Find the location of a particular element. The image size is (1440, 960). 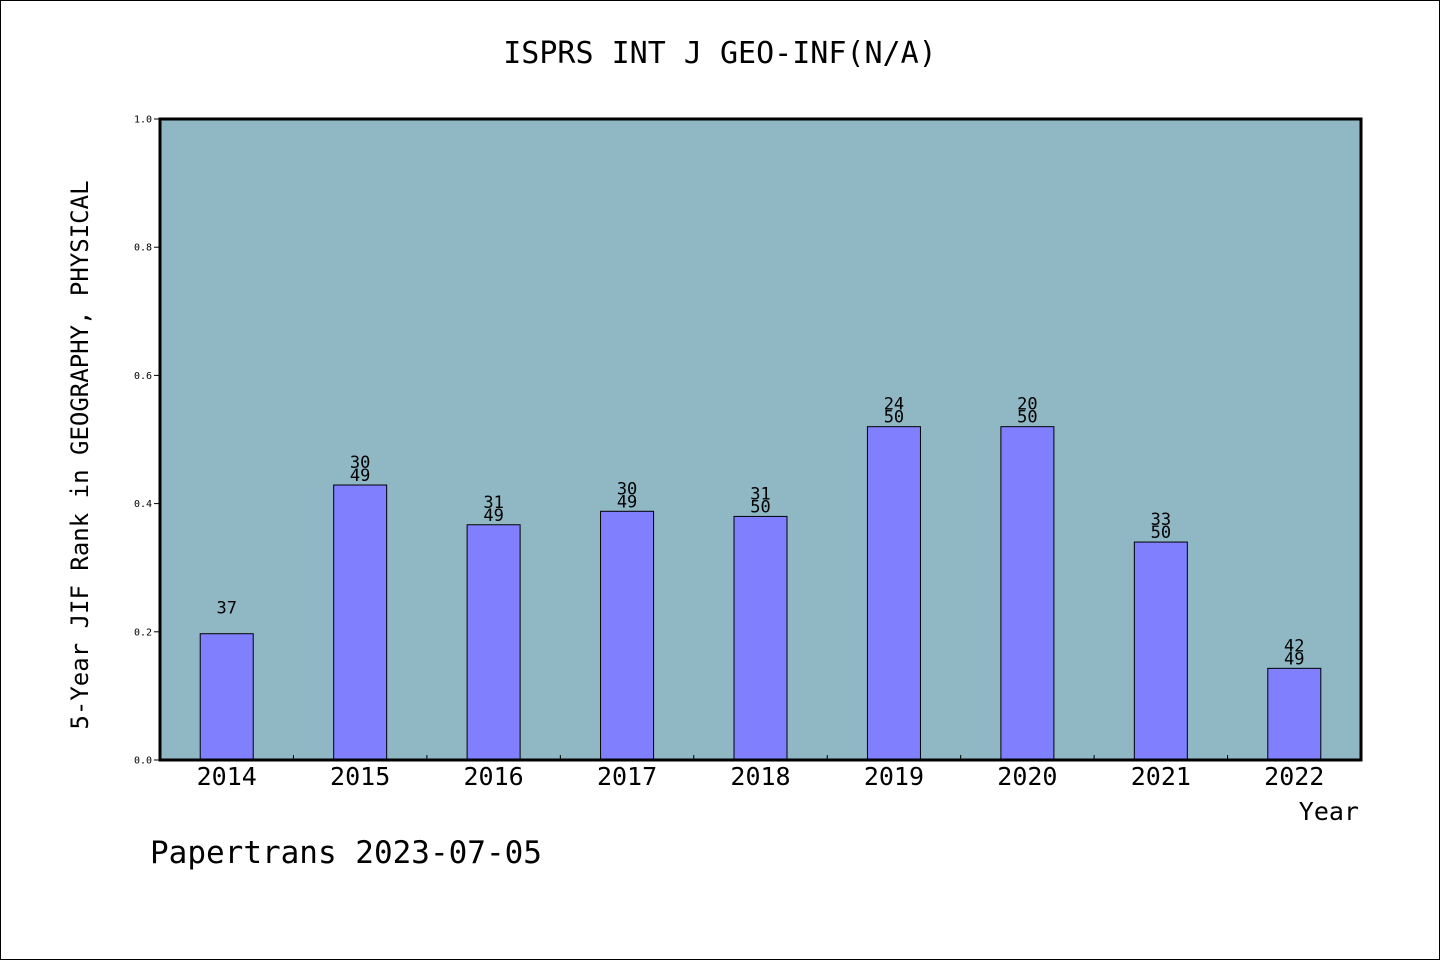

x-tick-label: 2021 is located at coordinates (1161, 776).